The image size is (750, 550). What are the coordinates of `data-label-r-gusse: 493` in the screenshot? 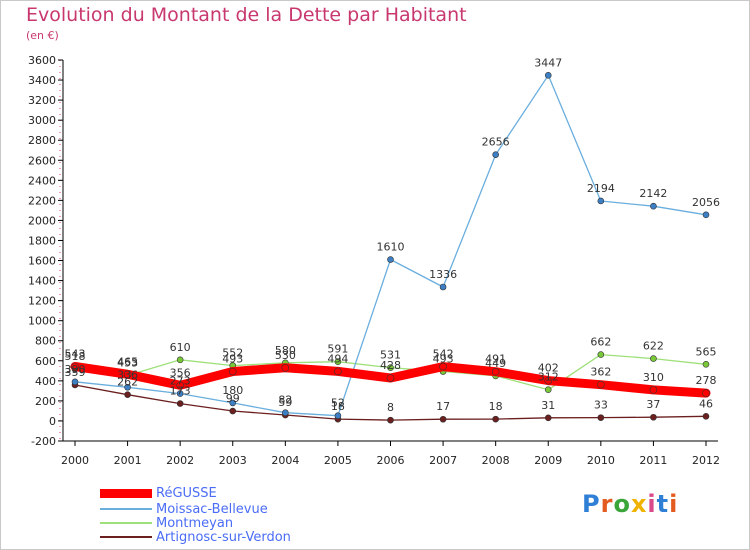 It's located at (232, 359).